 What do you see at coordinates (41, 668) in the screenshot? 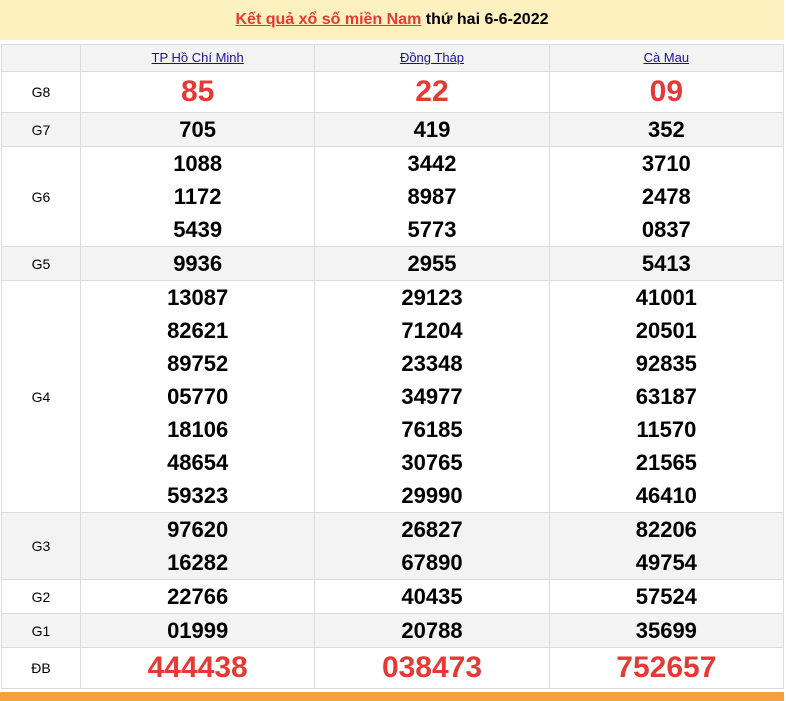
I see `prize-label: ĐB` at bounding box center [41, 668].